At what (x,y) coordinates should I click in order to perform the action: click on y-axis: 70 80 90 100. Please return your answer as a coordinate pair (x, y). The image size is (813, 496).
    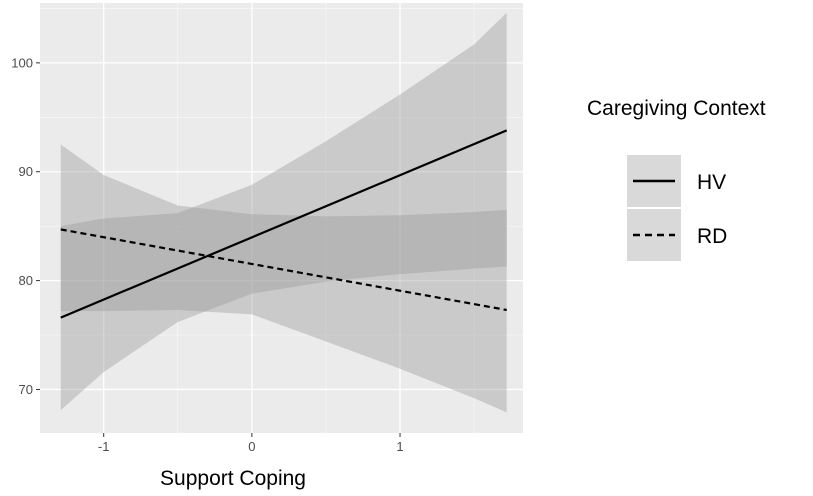
    Looking at the image, I should click on (25, 226).